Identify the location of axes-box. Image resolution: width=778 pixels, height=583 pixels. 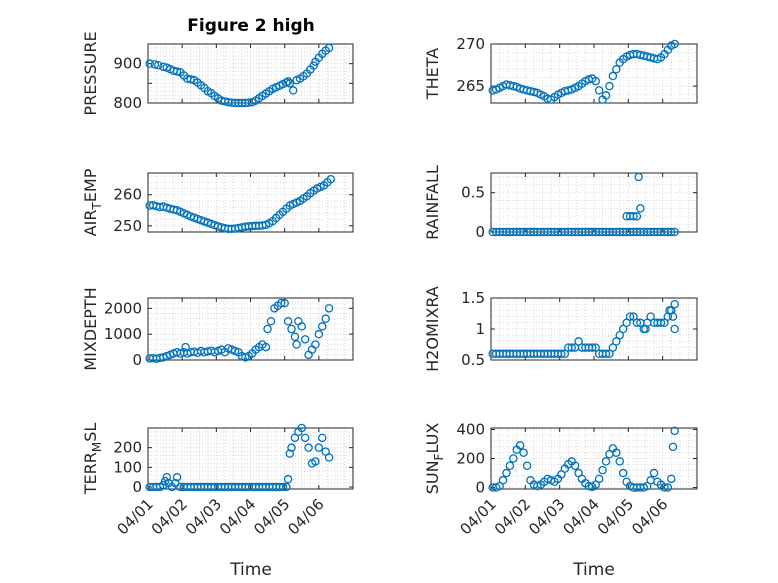
(594, 202).